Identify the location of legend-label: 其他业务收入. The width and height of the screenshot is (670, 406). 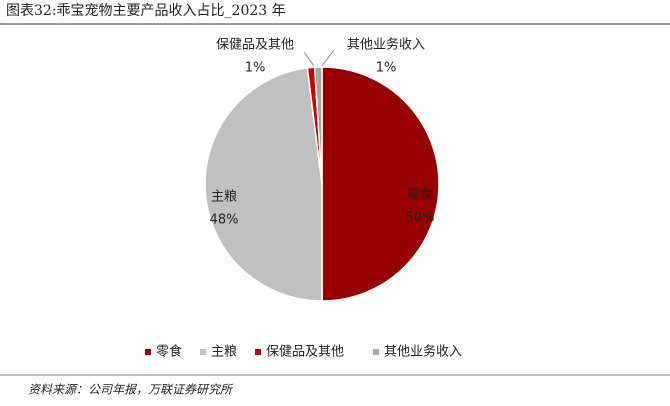
(423, 352).